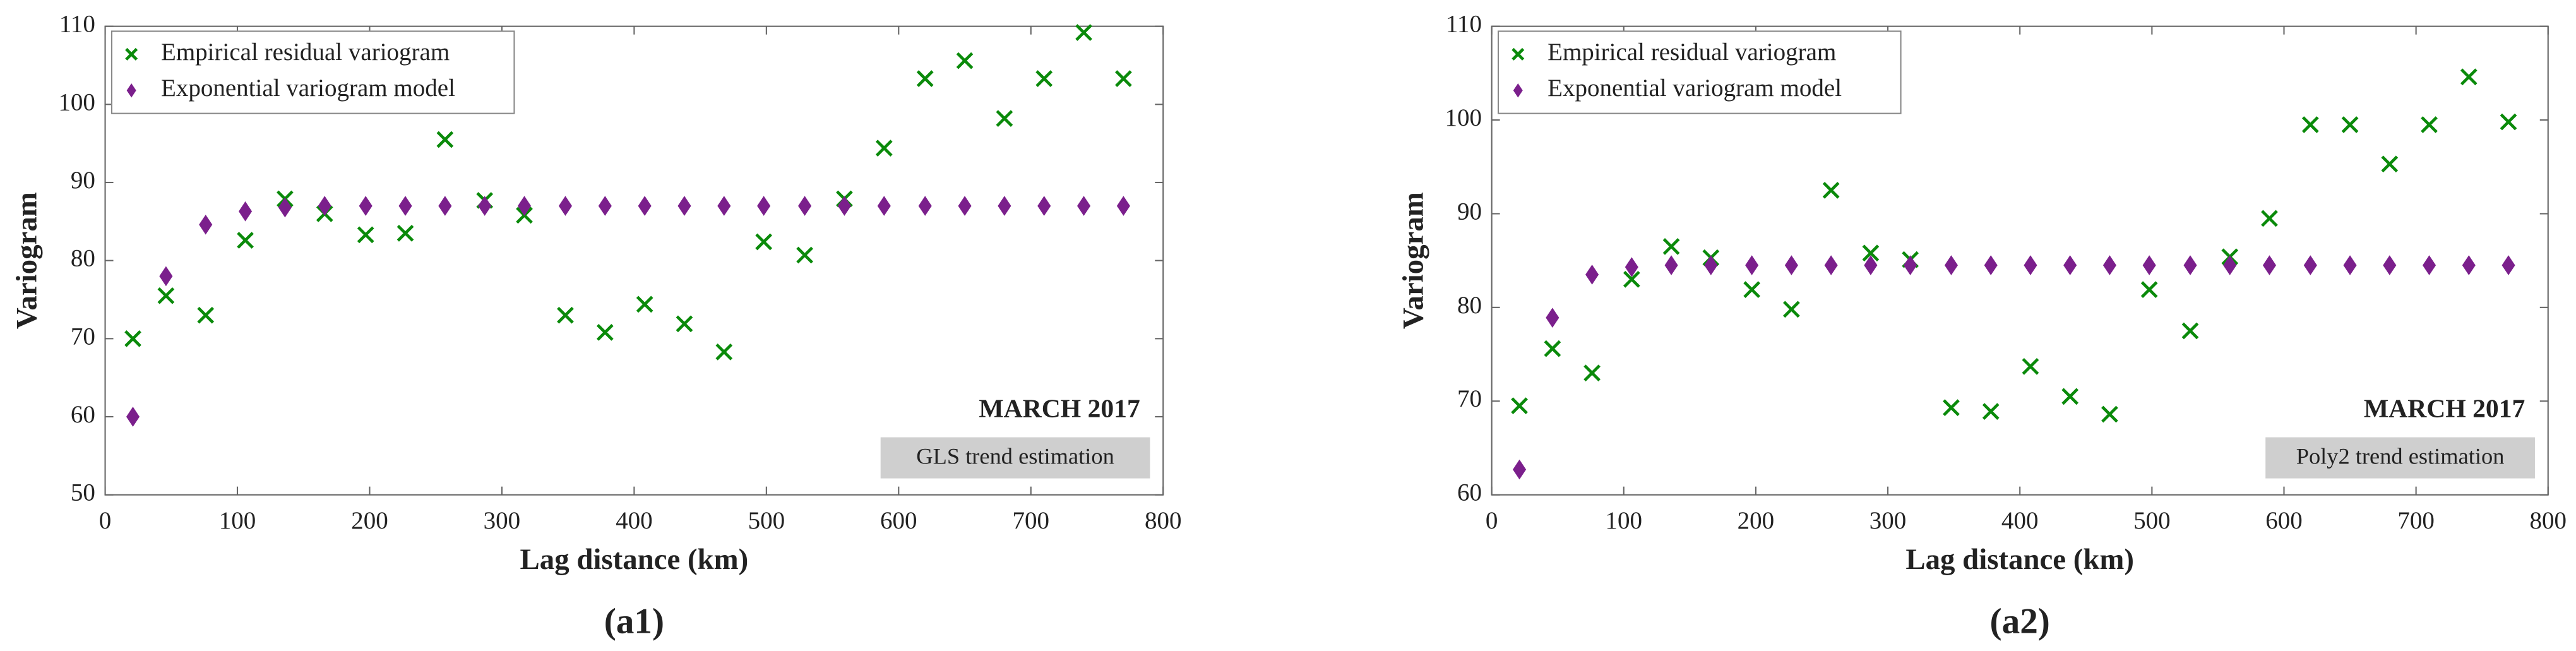 The width and height of the screenshot is (2576, 651). What do you see at coordinates (2284, 520) in the screenshot?
I see `x-tick-label: 600` at bounding box center [2284, 520].